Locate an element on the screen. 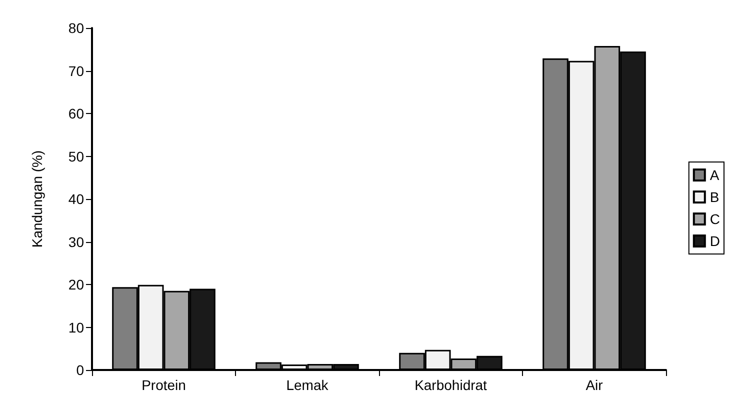 This screenshot has width=737, height=416. y-tick-label: 70 is located at coordinates (76, 70).